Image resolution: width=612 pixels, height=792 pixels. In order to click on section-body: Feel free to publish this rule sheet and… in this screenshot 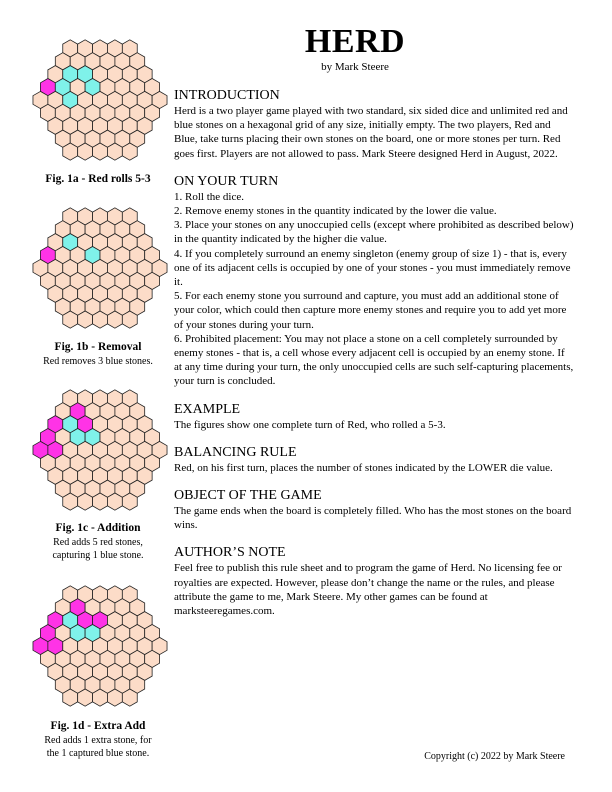, I will do `click(368, 590)`.